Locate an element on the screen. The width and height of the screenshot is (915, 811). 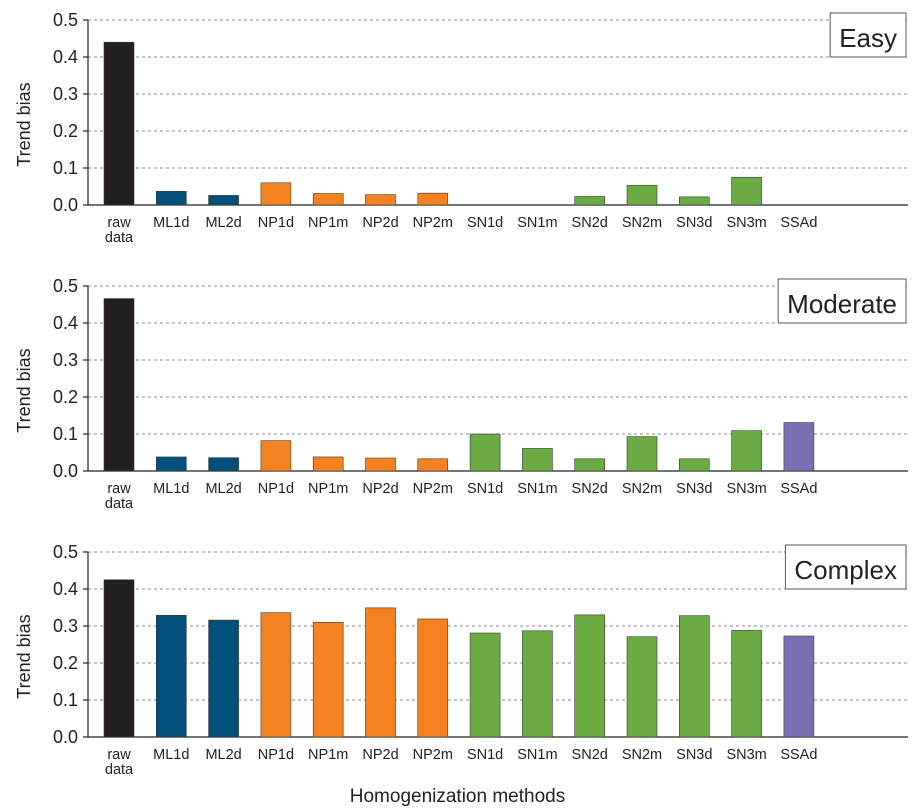
panel-title: Easy is located at coordinates (868, 38).